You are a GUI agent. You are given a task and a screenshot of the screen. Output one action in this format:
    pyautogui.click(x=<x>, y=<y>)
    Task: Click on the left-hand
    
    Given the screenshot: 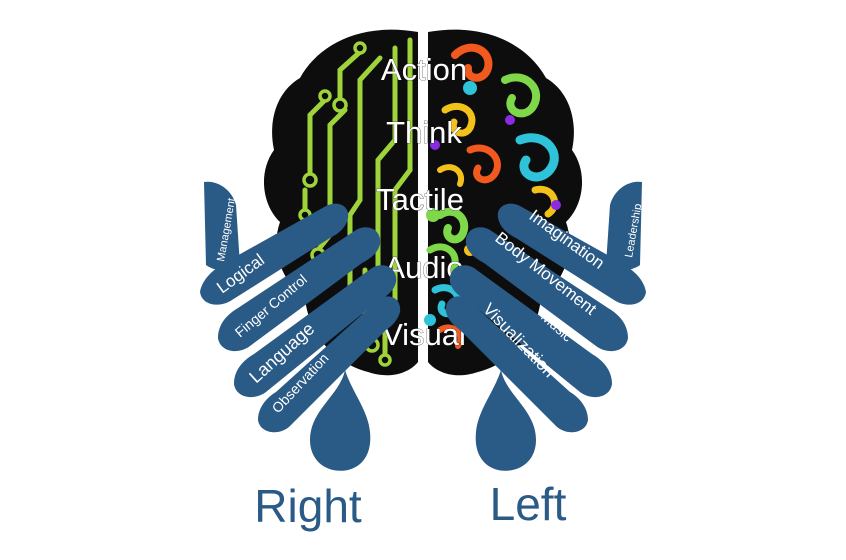 What is the action you would take?
    pyautogui.click(x=545, y=326)
    